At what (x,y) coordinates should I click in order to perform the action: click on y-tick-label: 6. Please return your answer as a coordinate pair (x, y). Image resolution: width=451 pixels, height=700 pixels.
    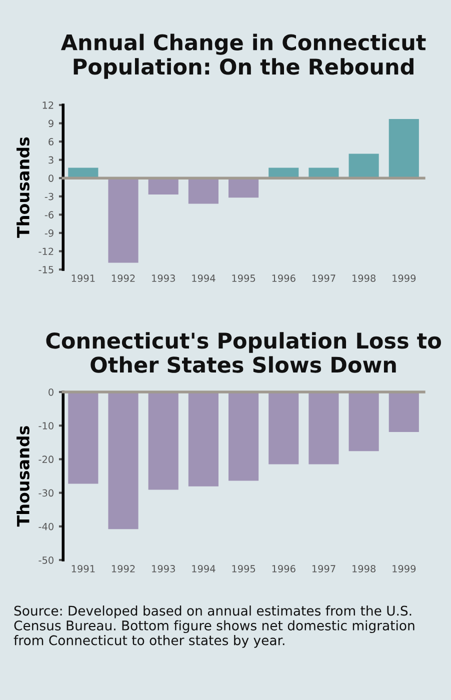
    Looking at the image, I should click on (51, 142).